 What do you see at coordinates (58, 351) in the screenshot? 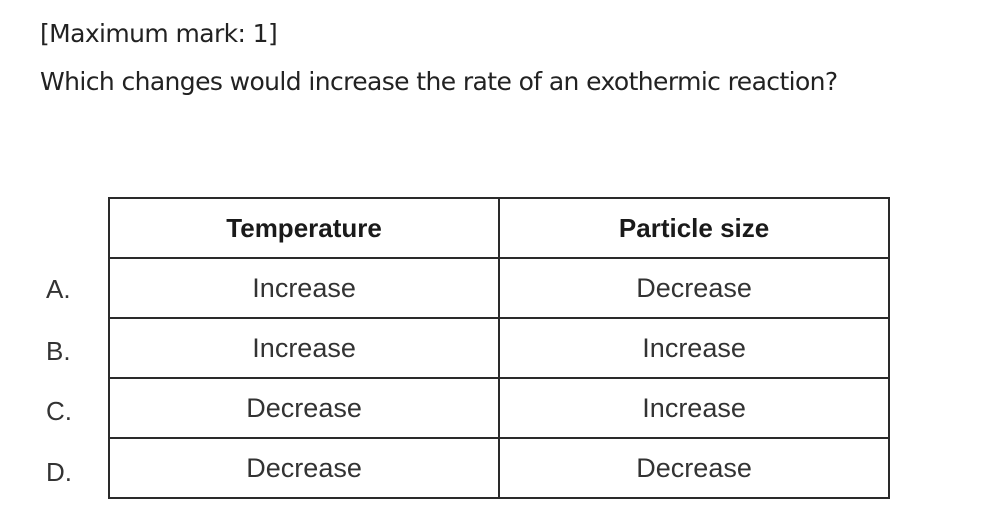
I see `option-label-b: B.` at bounding box center [58, 351].